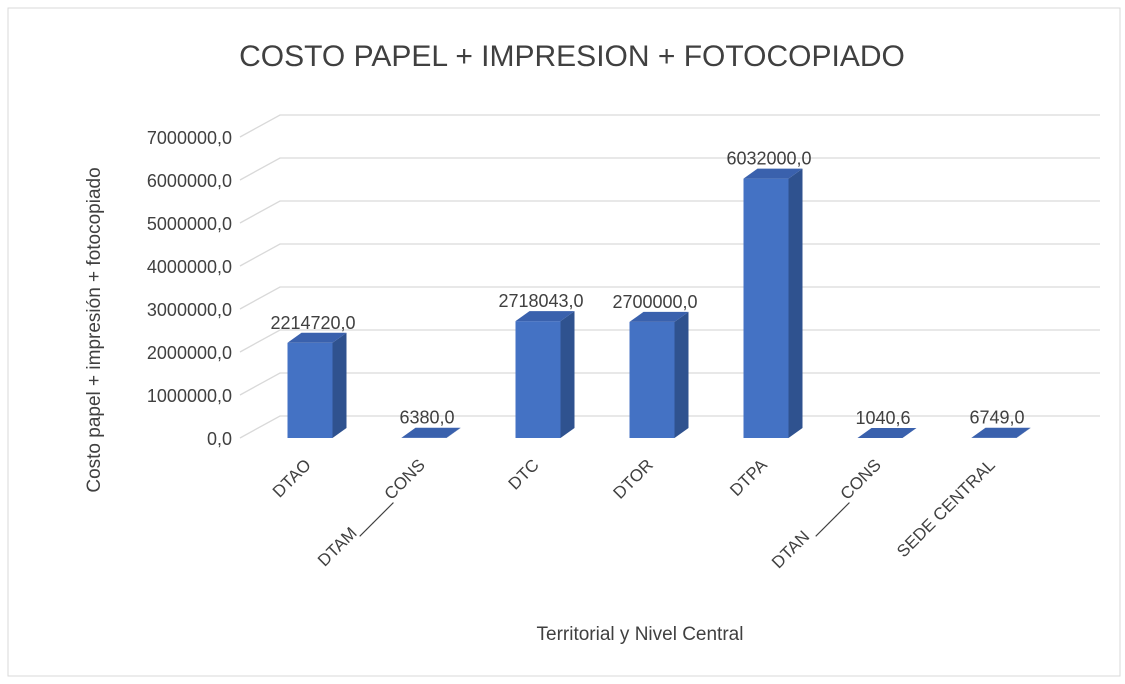 The width and height of the screenshot is (1125, 684). Describe the element at coordinates (640, 634) in the screenshot. I see `x-axis-title: Territorial y Nivel Central` at that location.